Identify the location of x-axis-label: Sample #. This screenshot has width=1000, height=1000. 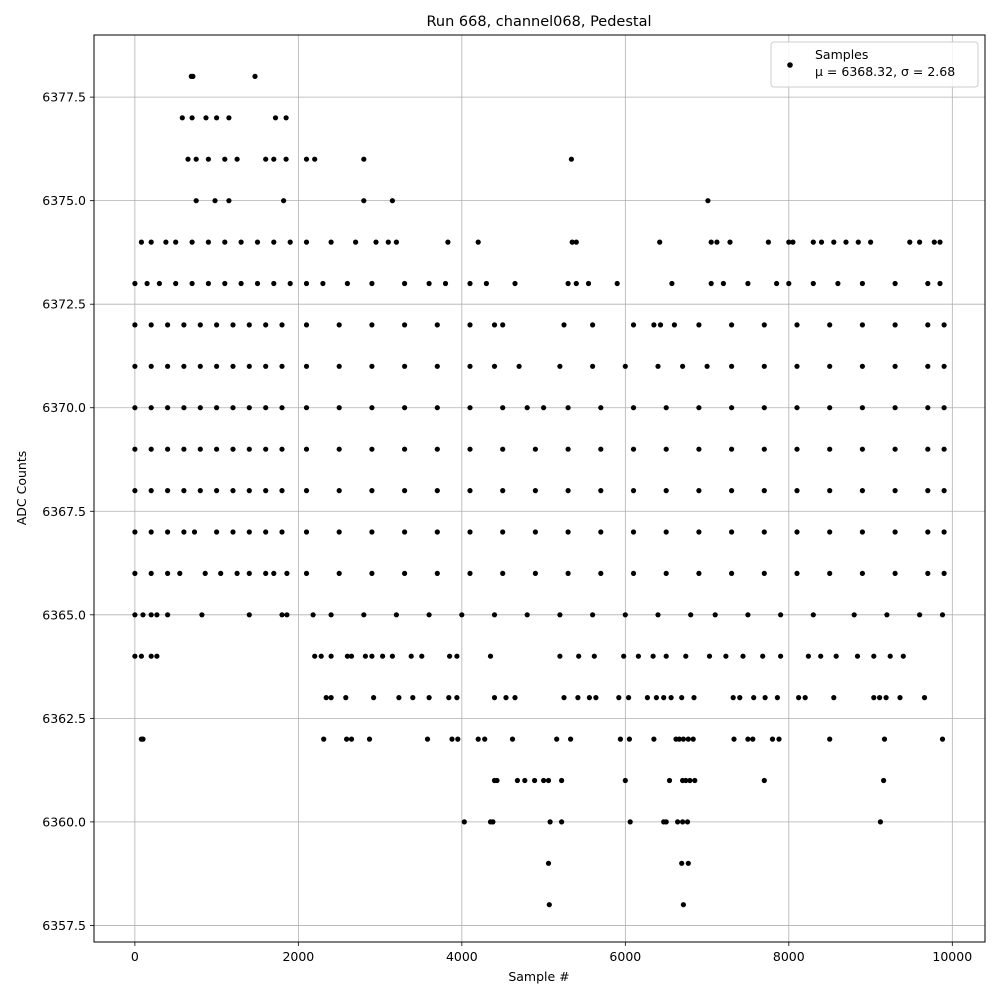
(538, 976).